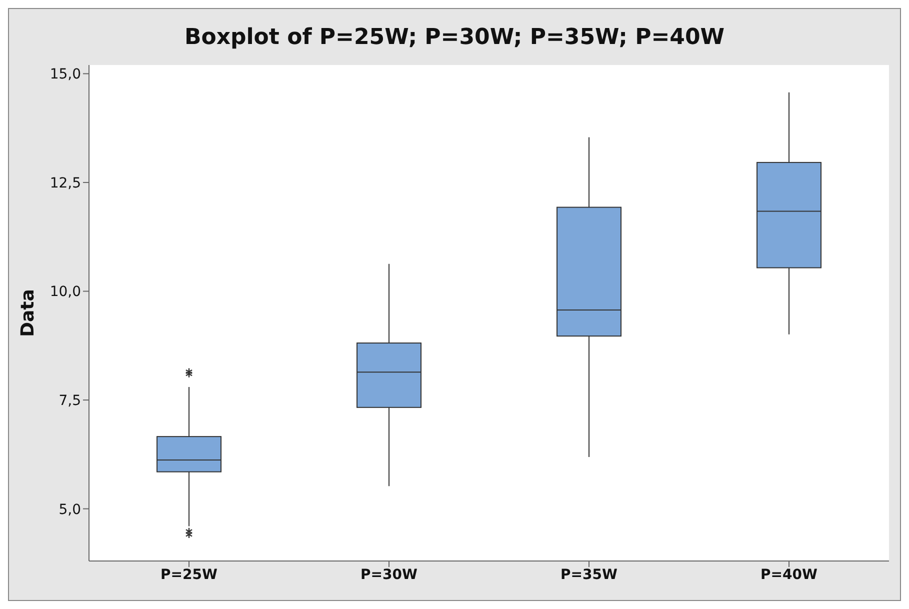  What do you see at coordinates (27, 313) in the screenshot?
I see `y-axis-title: Data` at bounding box center [27, 313].